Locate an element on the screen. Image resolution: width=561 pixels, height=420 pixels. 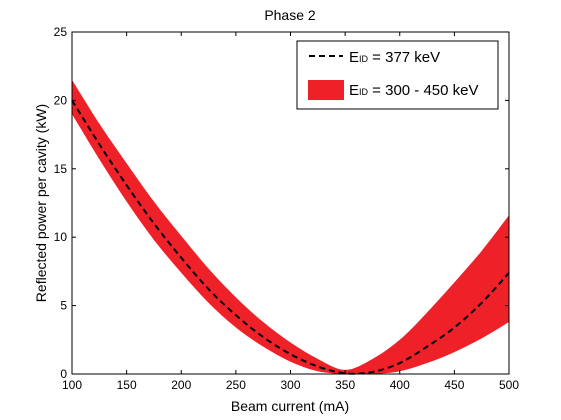
x-tick-label: 300 is located at coordinates (290, 385).